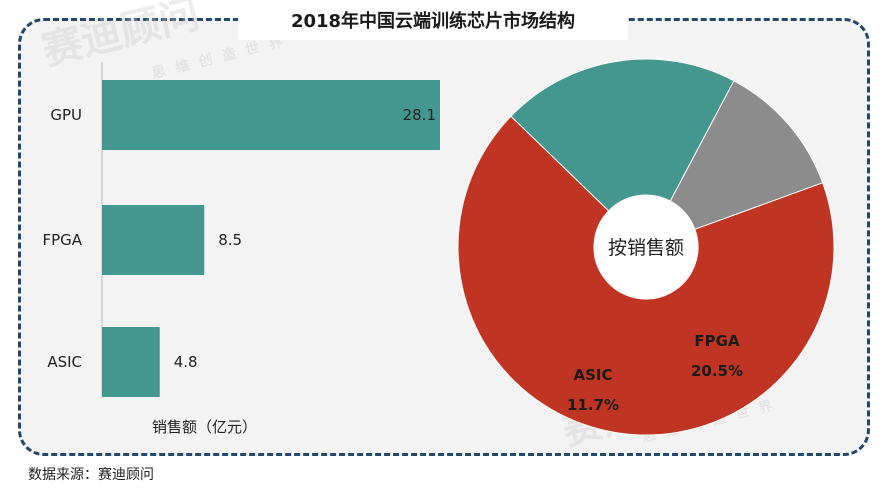 The height and width of the screenshot is (490, 893). Describe the element at coordinates (419, 115) in the screenshot. I see `value-label-gpu: 28.1` at that location.